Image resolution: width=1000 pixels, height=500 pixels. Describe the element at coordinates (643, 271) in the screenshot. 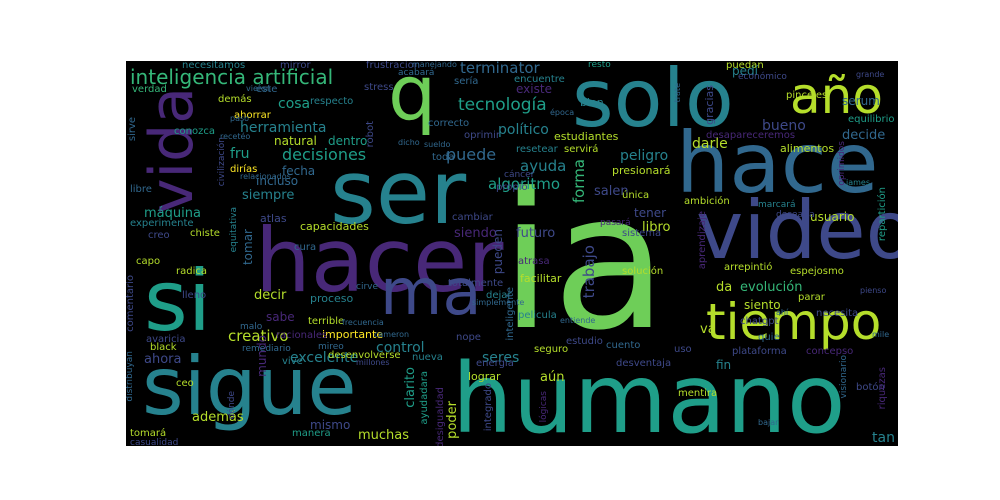

I see `word-solucion: solución` at that location.